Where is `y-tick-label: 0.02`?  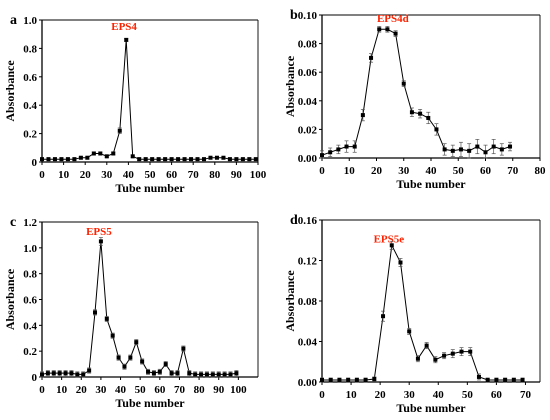 y-tick-label: 0.02 is located at coordinates (308, 130).